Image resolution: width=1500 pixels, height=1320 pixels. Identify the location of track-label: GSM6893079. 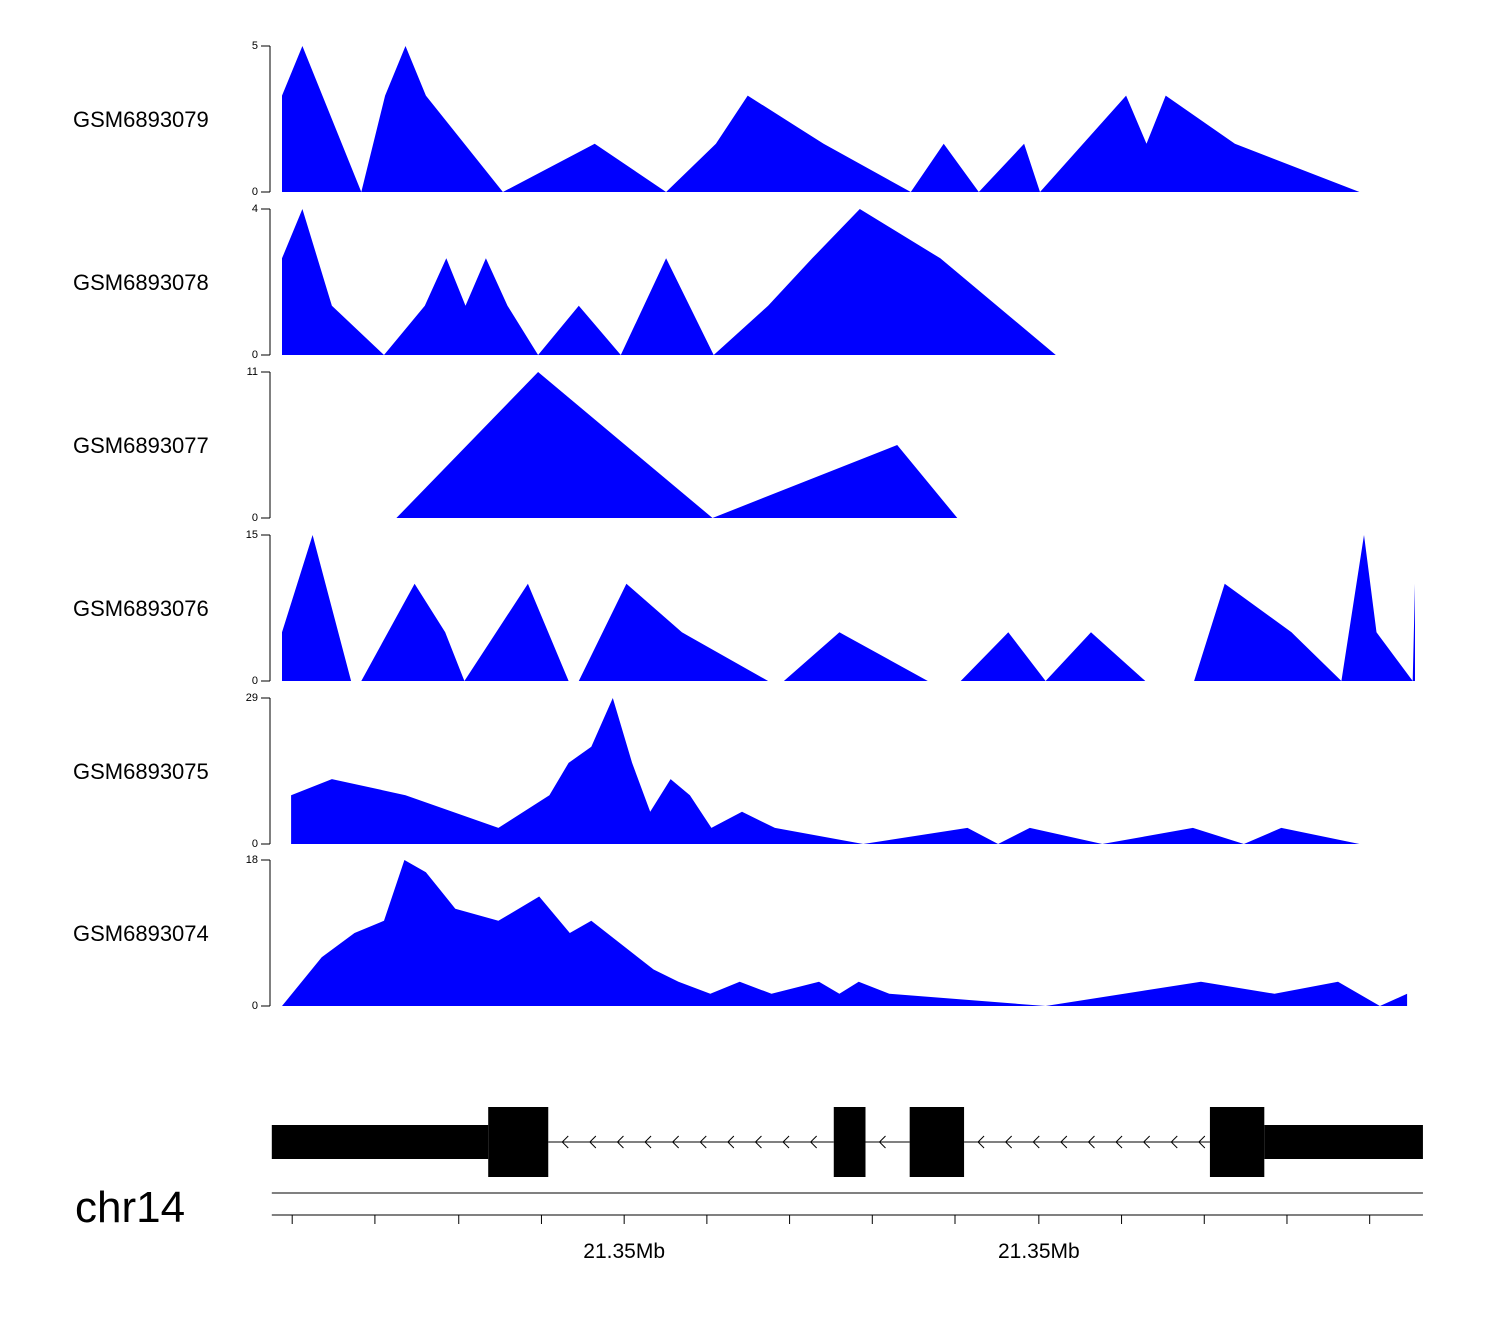
(141, 119).